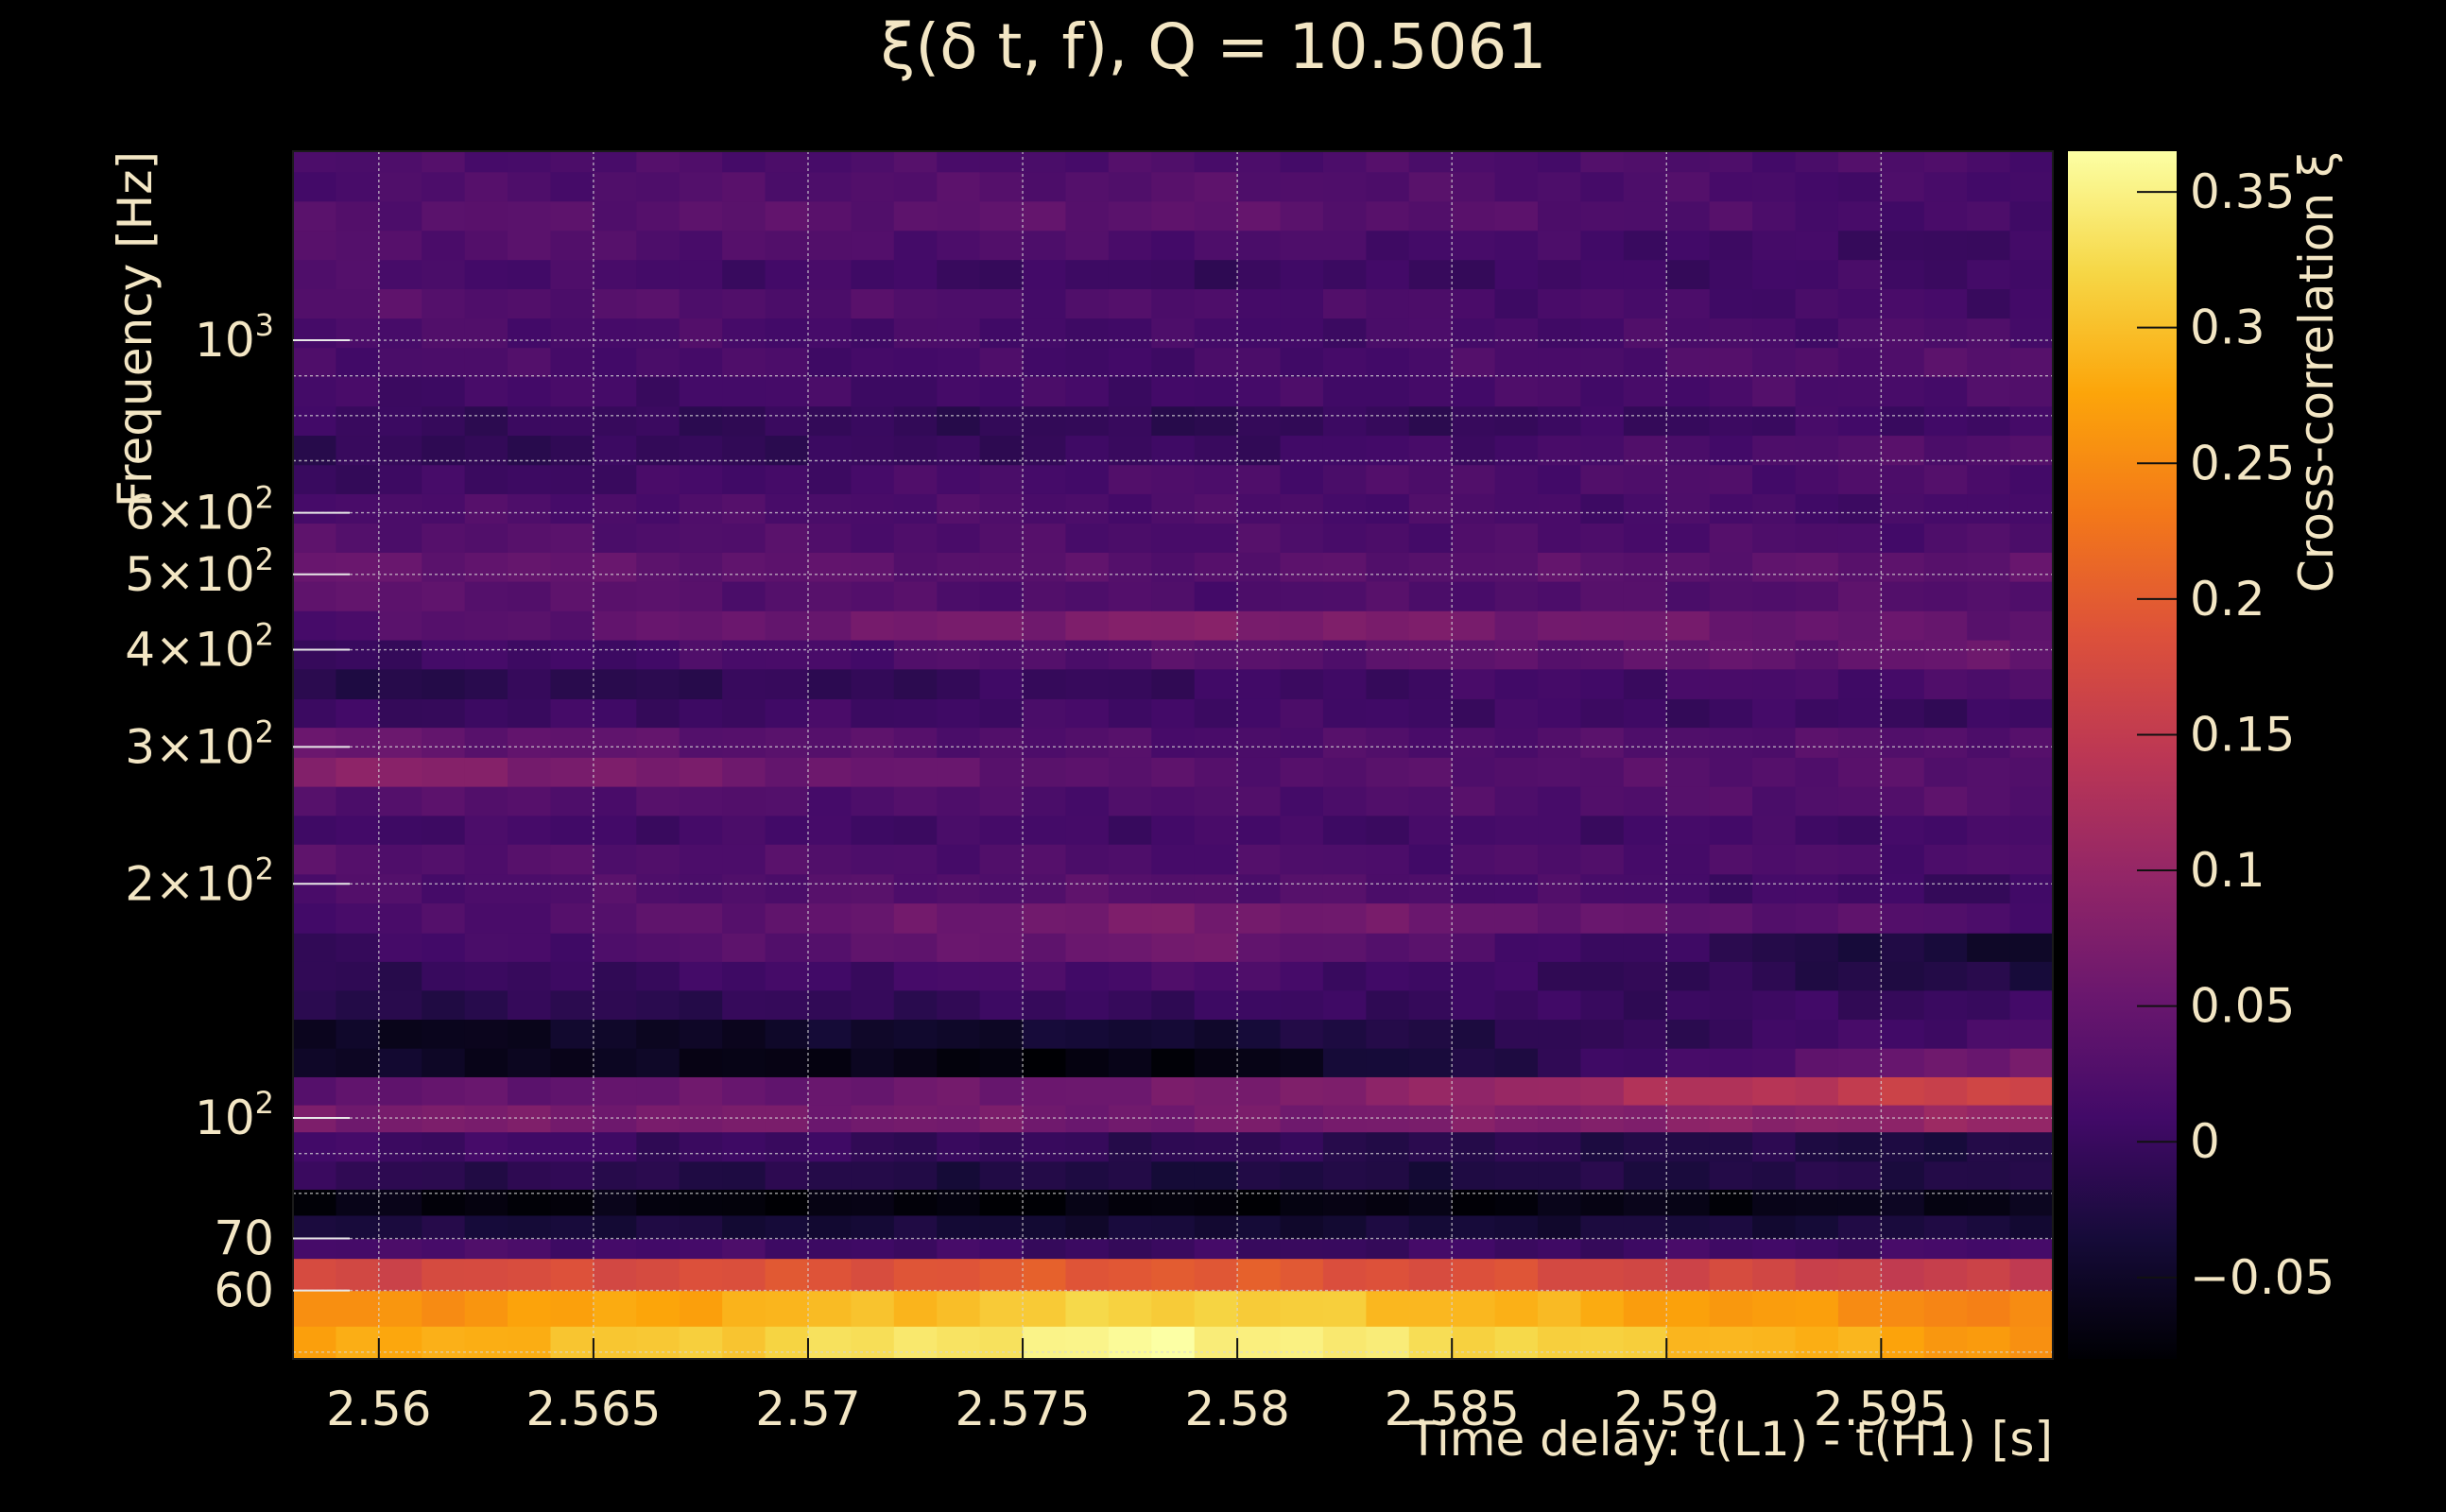 The height and width of the screenshot is (1512, 2446). Describe the element at coordinates (2242, 1006) in the screenshot. I see `colorbar-tick-label: 0.05` at that location.